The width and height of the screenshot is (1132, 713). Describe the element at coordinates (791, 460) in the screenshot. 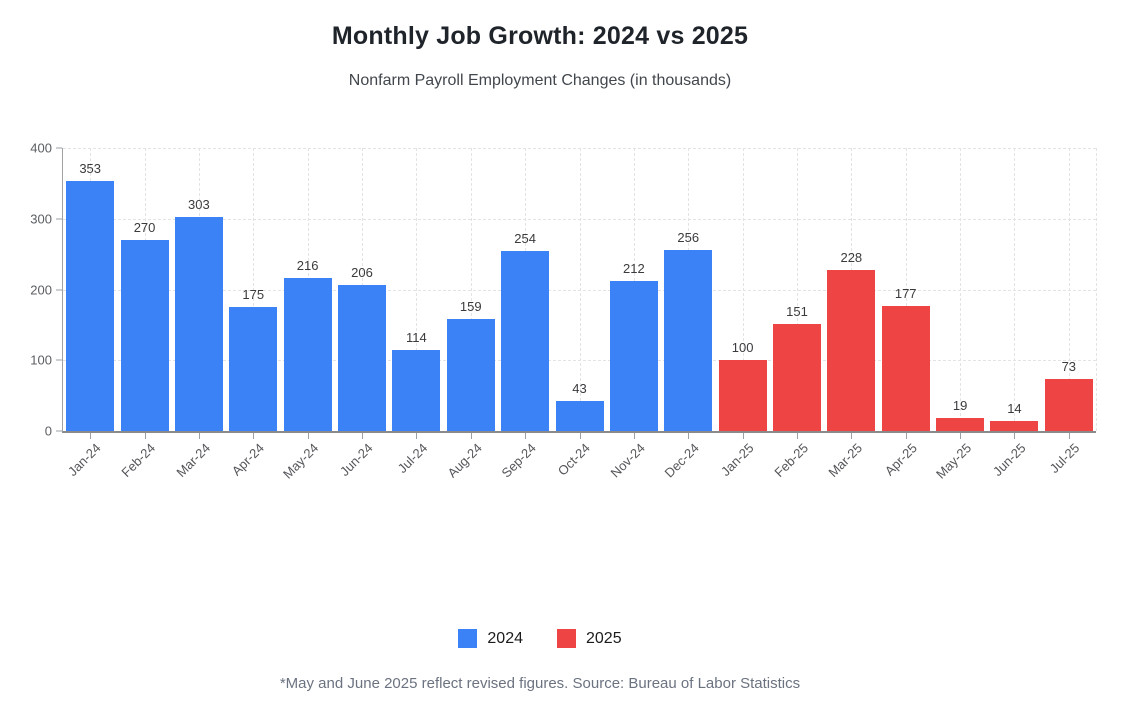

I see `x-axis-label: Feb-25` at that location.